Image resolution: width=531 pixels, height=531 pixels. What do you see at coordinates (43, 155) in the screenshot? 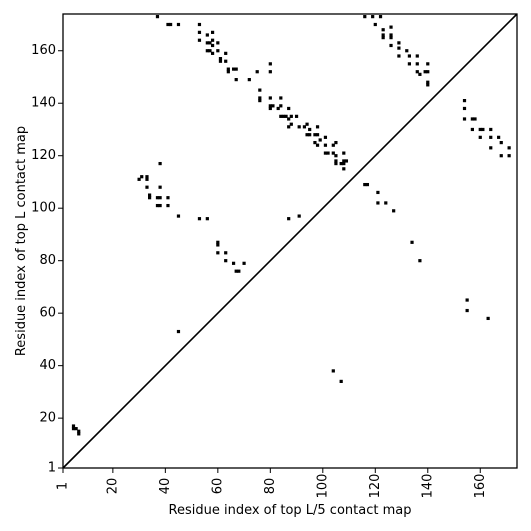
I see `y-tick-label: 120` at bounding box center [43, 155].